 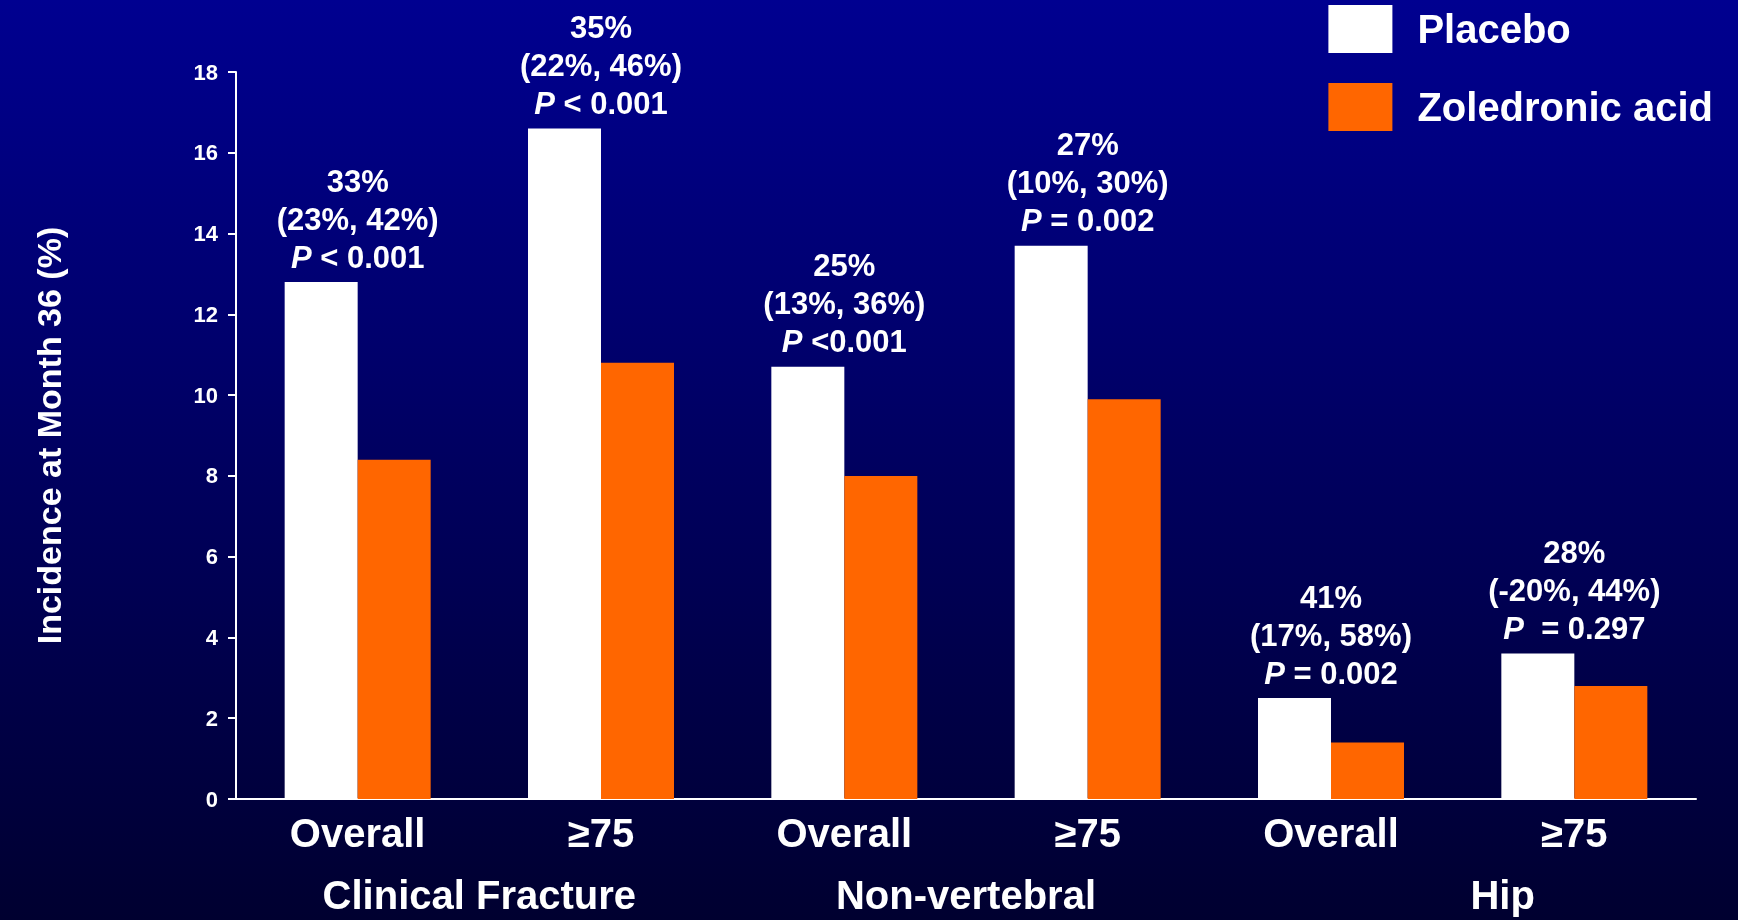 I want to click on y-tick-label: 16, so click(x=205, y=153).